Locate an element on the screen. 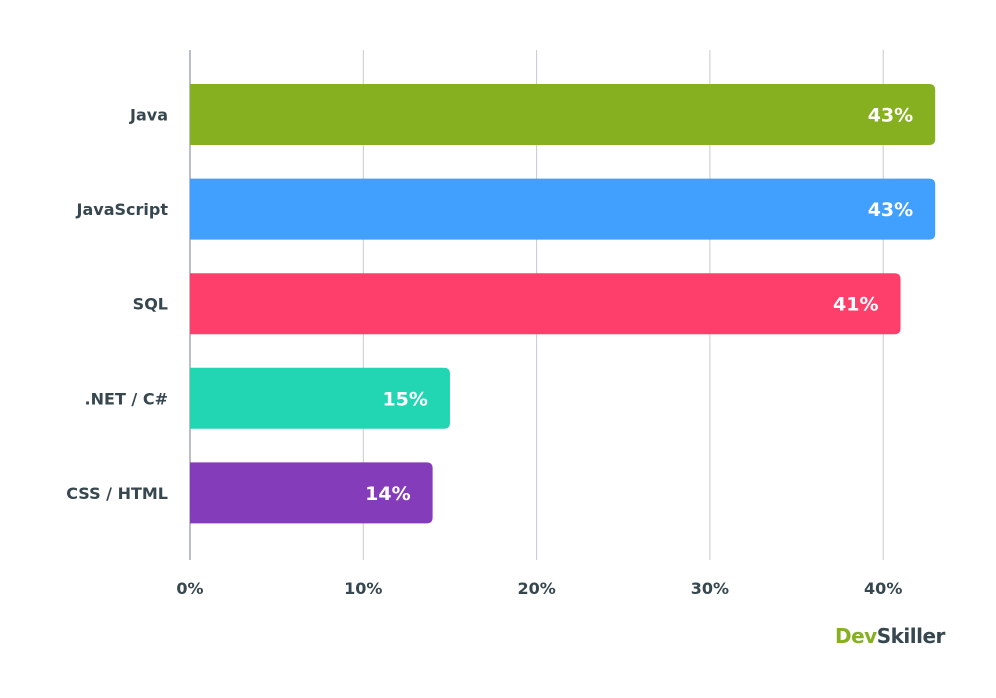 The height and width of the screenshot is (698, 996). category-label: JavaScript is located at coordinates (122, 209).